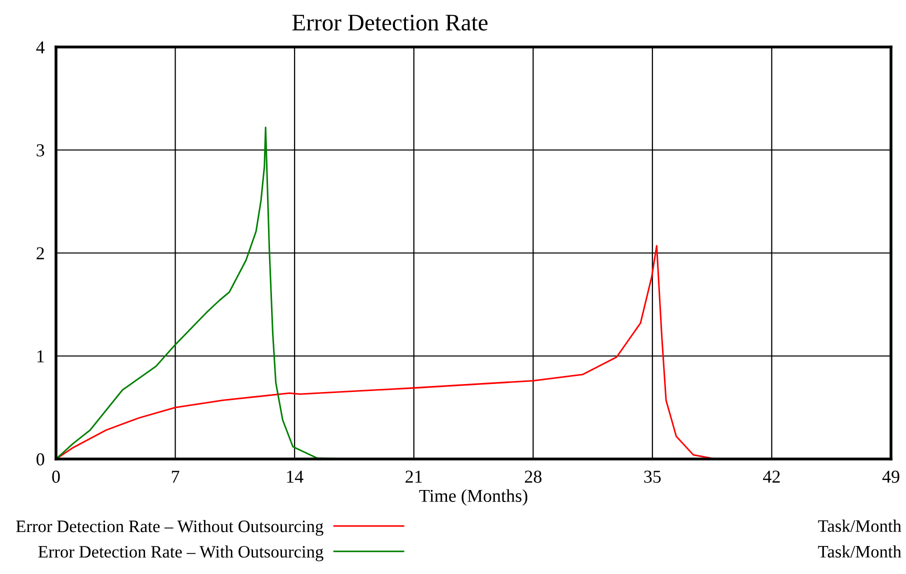 The image size is (906, 574). Describe the element at coordinates (176, 476) in the screenshot. I see `x-tick-label: 7` at that location.